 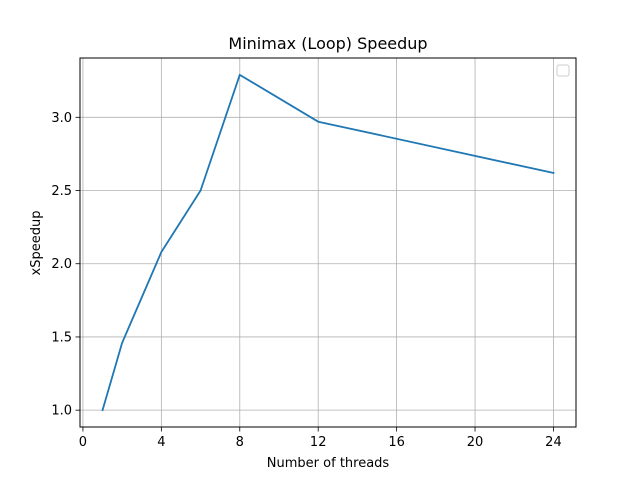 What do you see at coordinates (553, 442) in the screenshot?
I see `x-tick-label: 24` at bounding box center [553, 442].